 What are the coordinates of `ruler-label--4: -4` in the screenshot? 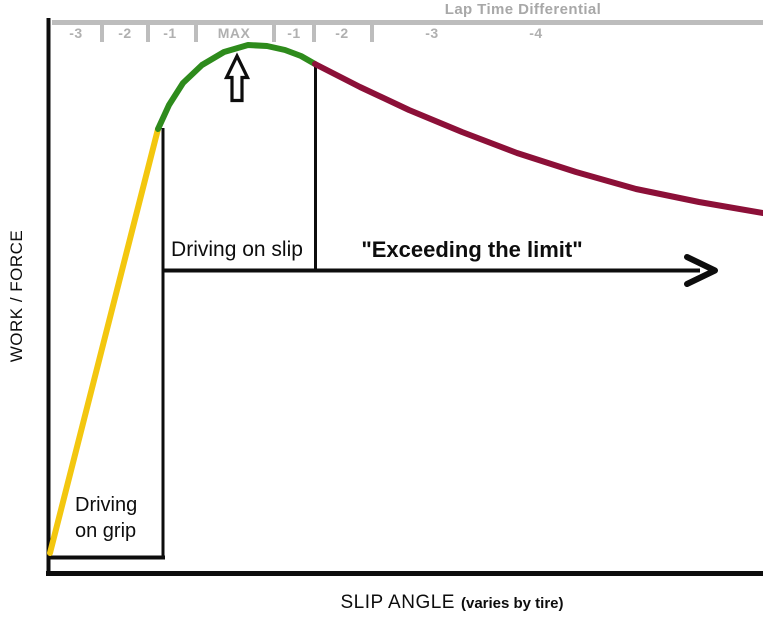 It's located at (536, 33).